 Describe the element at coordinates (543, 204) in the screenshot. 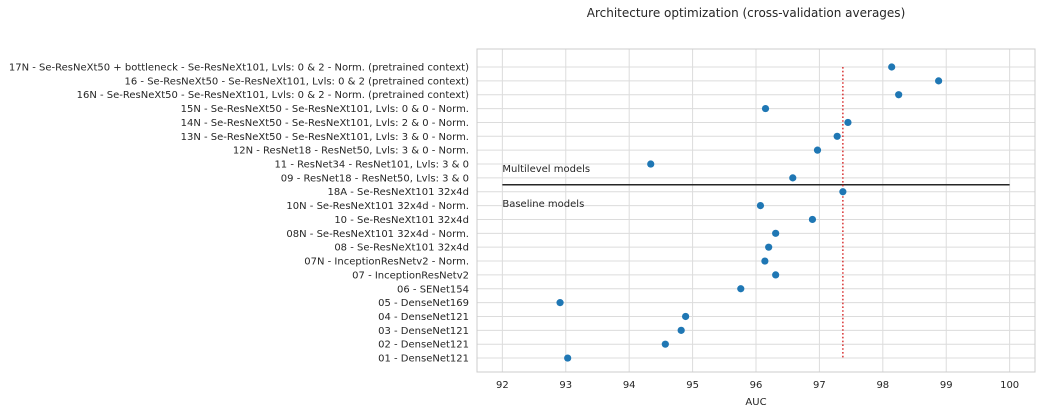

I see `baseline-models-label: Baseline models` at that location.